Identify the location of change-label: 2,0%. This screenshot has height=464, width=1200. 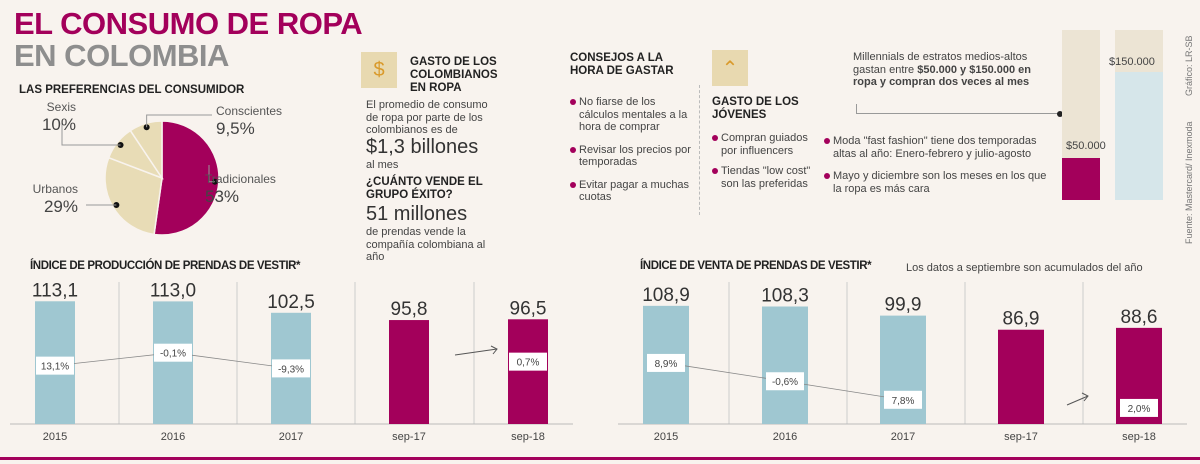
(1139, 409).